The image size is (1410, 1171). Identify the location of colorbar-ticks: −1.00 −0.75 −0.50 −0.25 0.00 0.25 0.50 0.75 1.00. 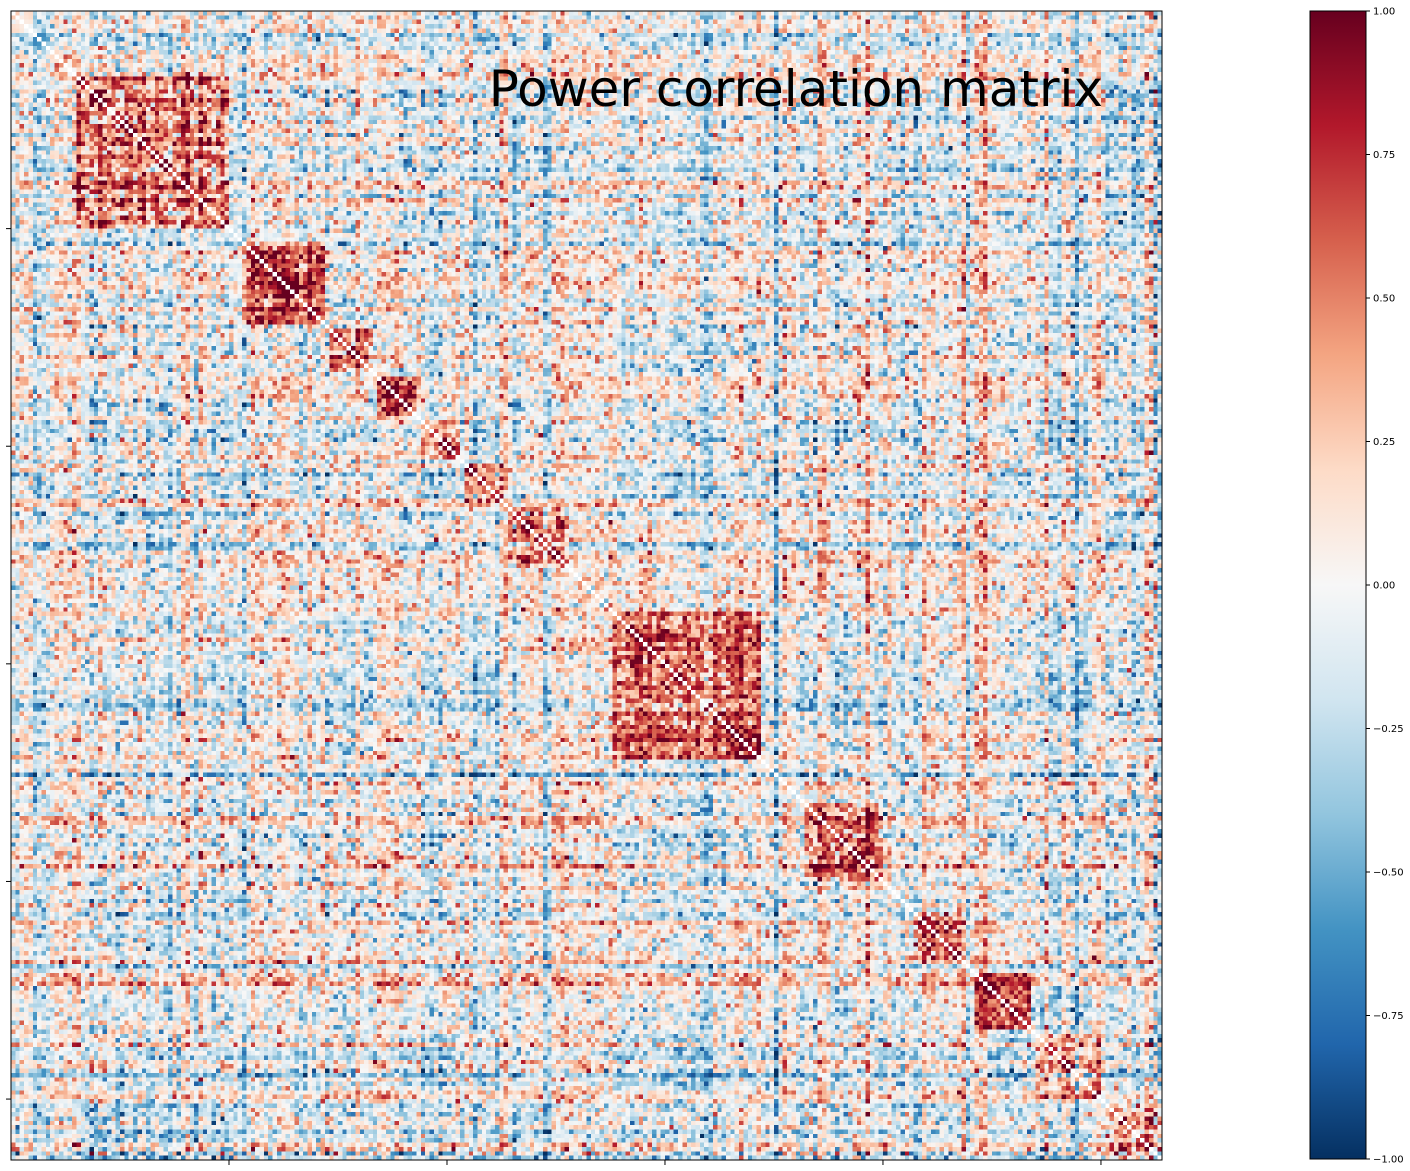
(1385, 586).